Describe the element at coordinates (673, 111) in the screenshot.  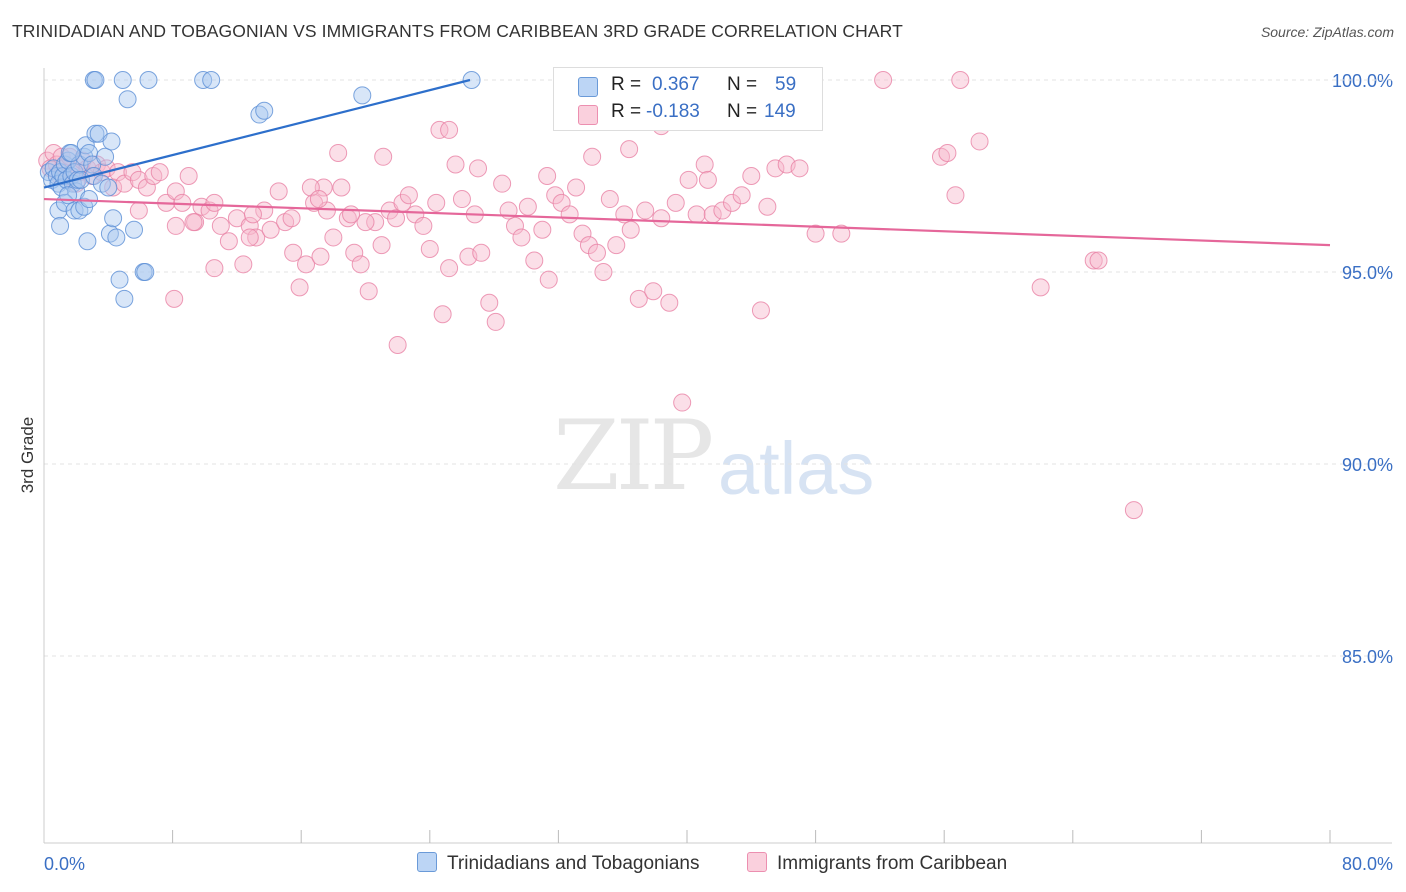
I see `legend-r-value: -0.183` at that location.